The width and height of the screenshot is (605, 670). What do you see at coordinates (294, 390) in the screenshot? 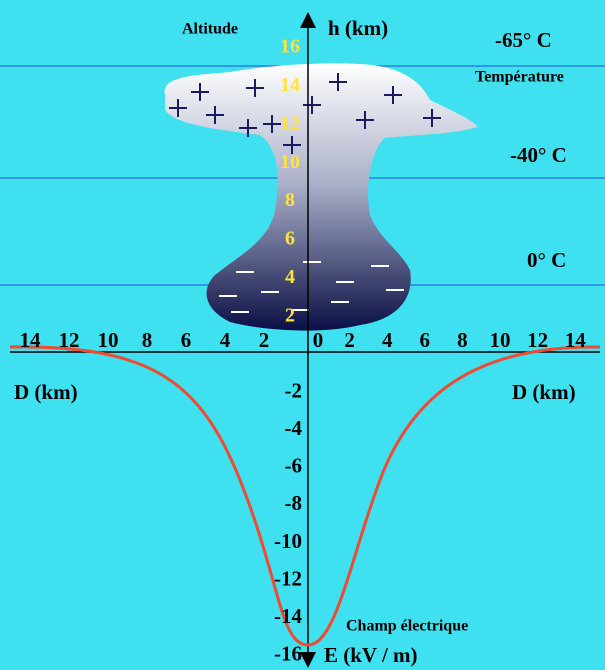
I see `field-tick: -2` at bounding box center [294, 390].